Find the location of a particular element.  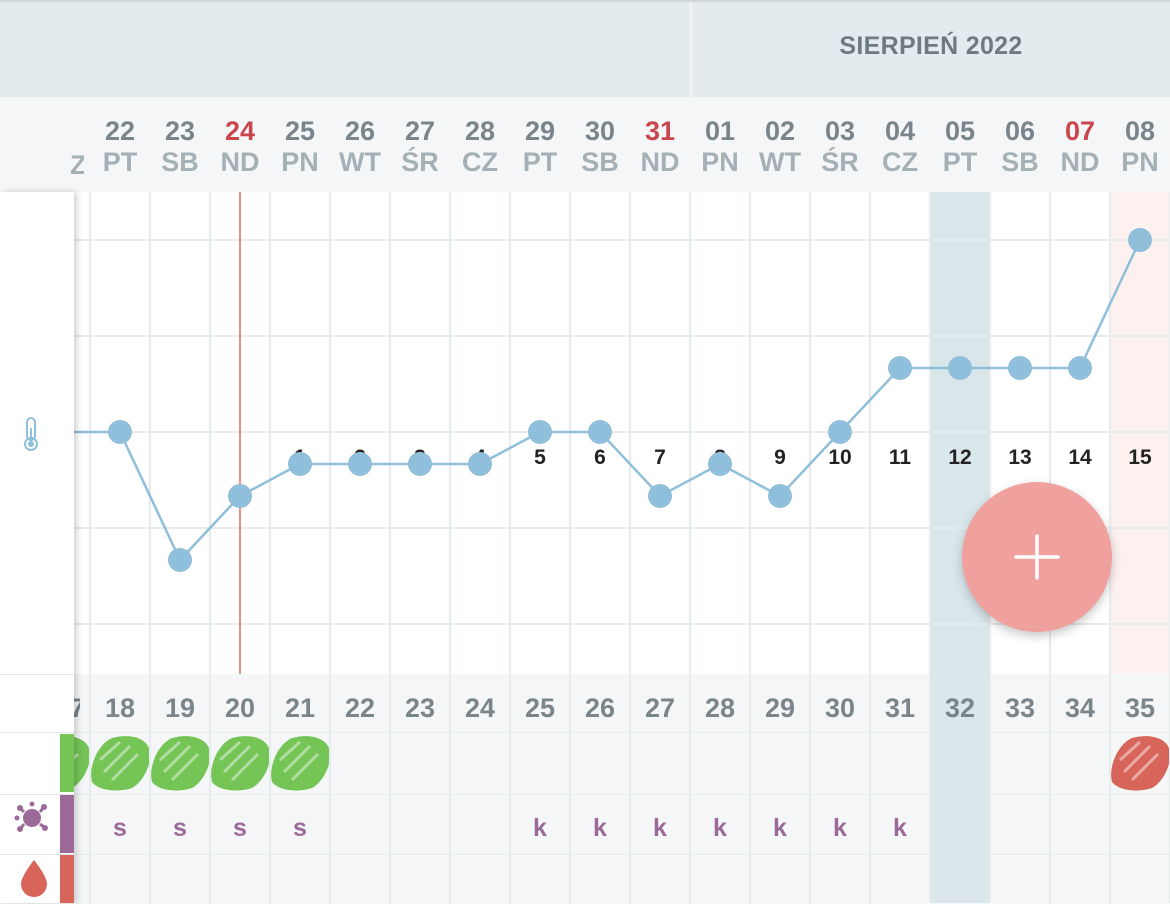

date-column-header: 26 WT is located at coordinates (360, 147).